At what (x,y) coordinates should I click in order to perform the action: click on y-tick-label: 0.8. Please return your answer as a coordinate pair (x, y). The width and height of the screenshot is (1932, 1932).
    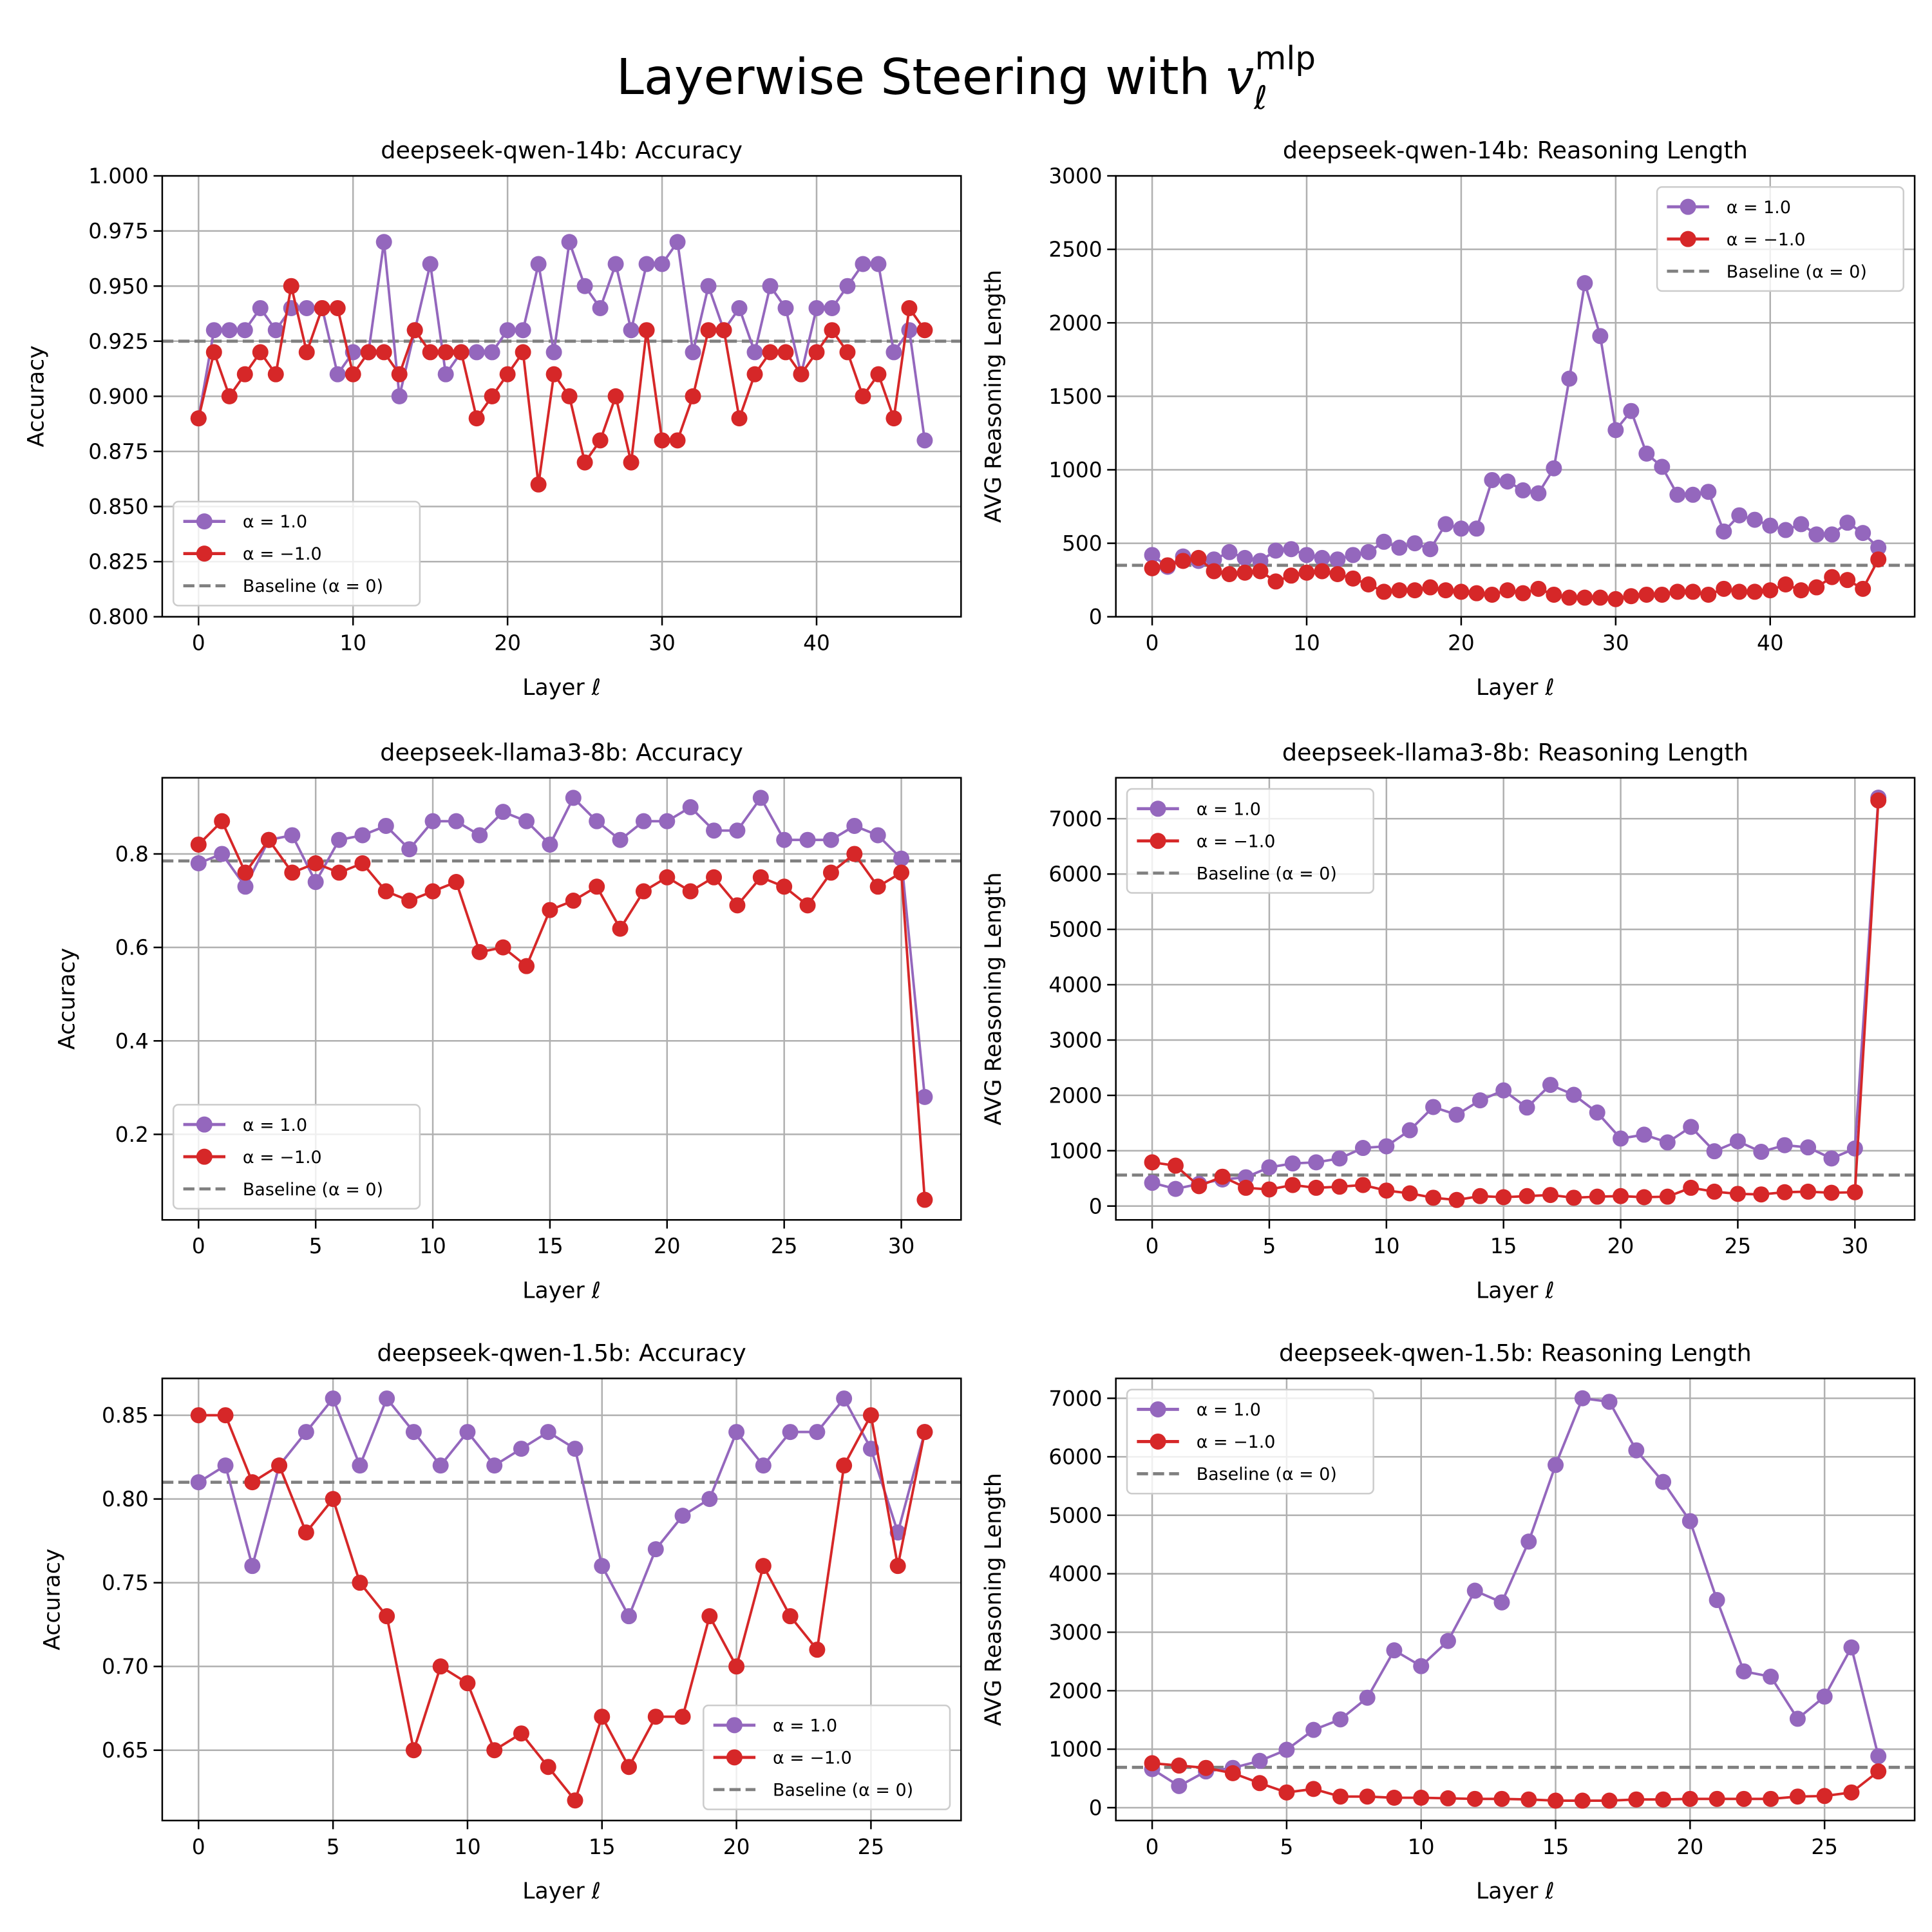
    Looking at the image, I should click on (132, 854).